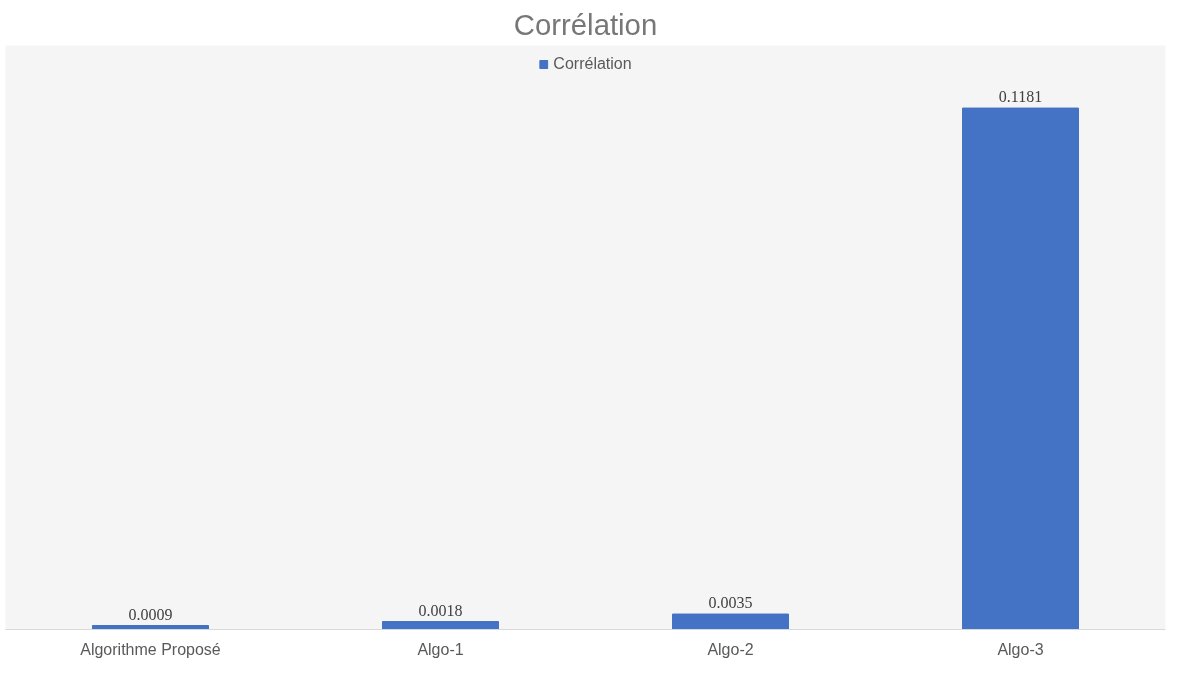  Describe the element at coordinates (730, 649) in the screenshot. I see `x-tick-label: Algo-2` at that location.